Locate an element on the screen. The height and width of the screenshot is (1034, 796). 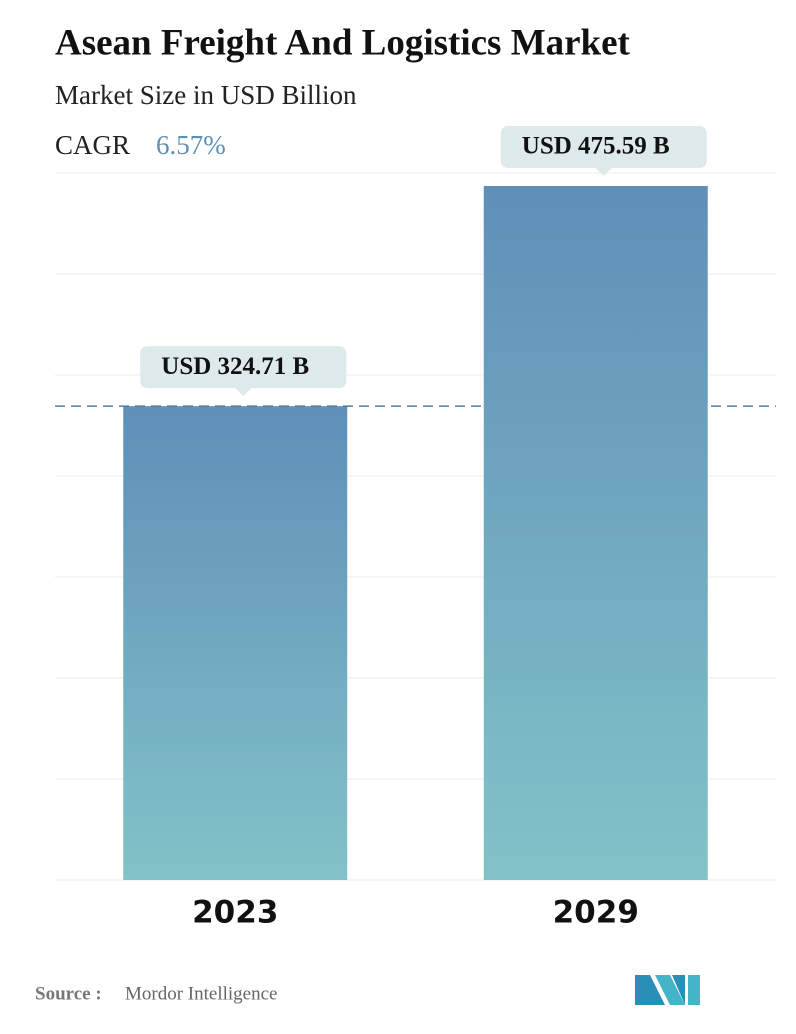
source-text: Mordor Intelligence is located at coordinates (201, 993).